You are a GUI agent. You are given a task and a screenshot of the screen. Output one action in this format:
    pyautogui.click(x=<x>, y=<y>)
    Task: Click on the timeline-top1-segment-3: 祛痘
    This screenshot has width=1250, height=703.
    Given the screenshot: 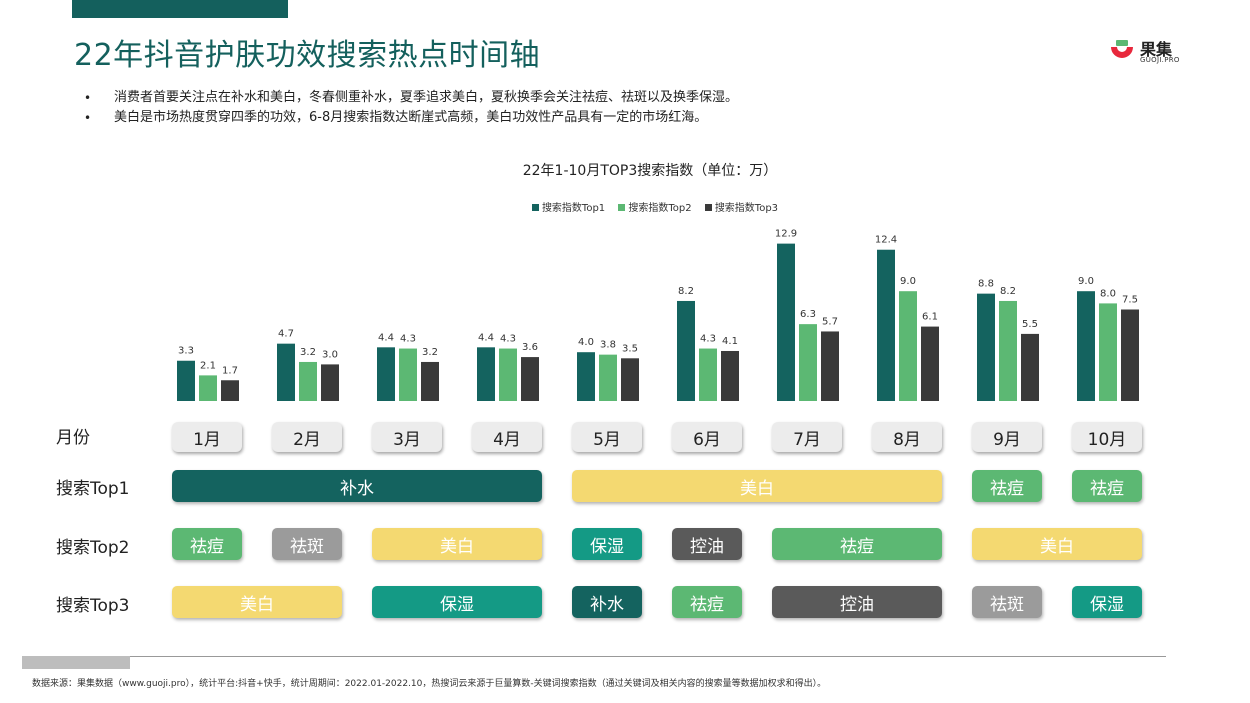 What is the action you would take?
    pyautogui.click(x=1007, y=486)
    